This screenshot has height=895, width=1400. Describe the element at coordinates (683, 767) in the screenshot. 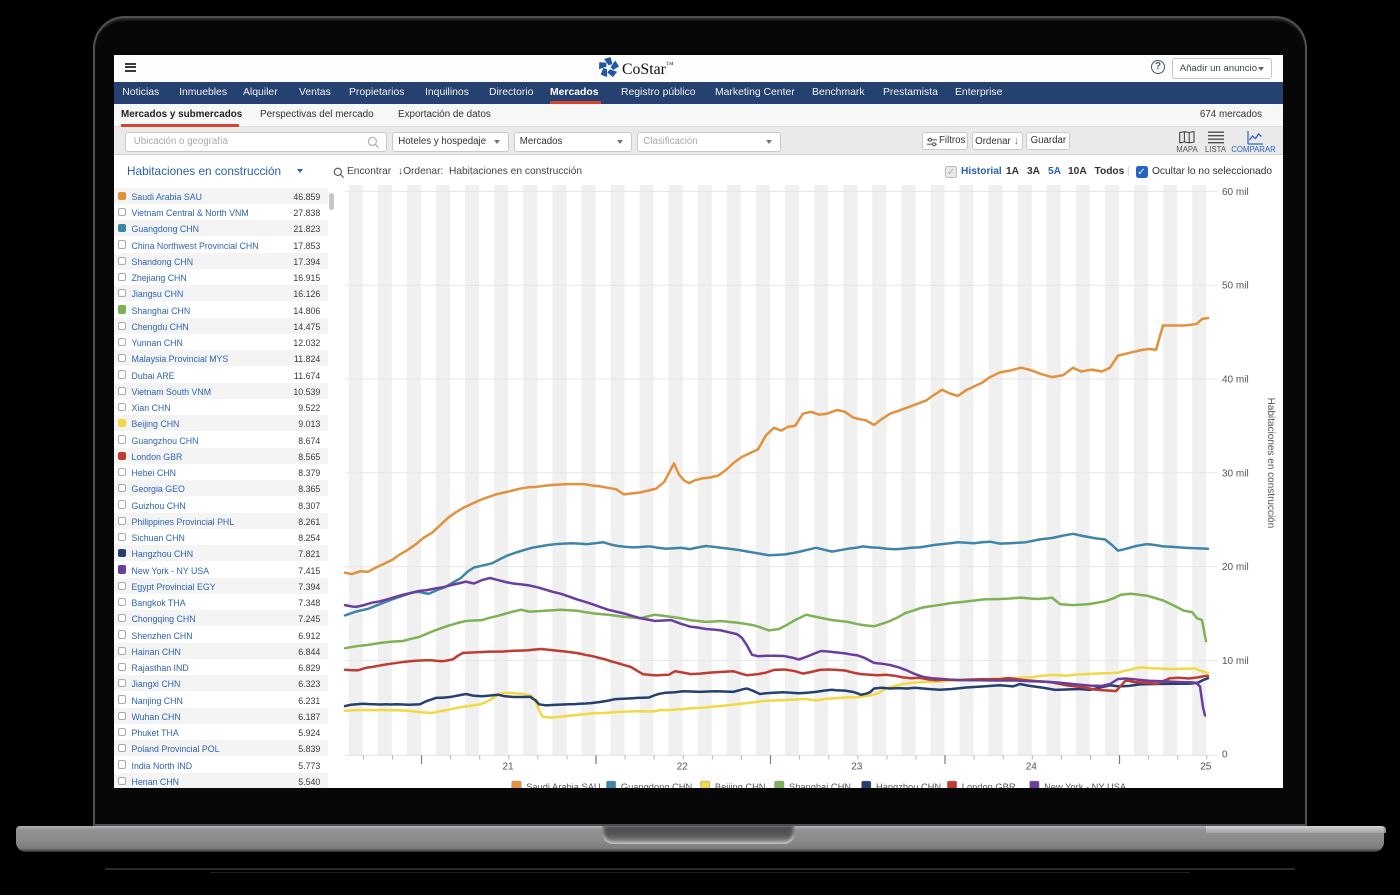

I see `svg-text: 22` at that location.